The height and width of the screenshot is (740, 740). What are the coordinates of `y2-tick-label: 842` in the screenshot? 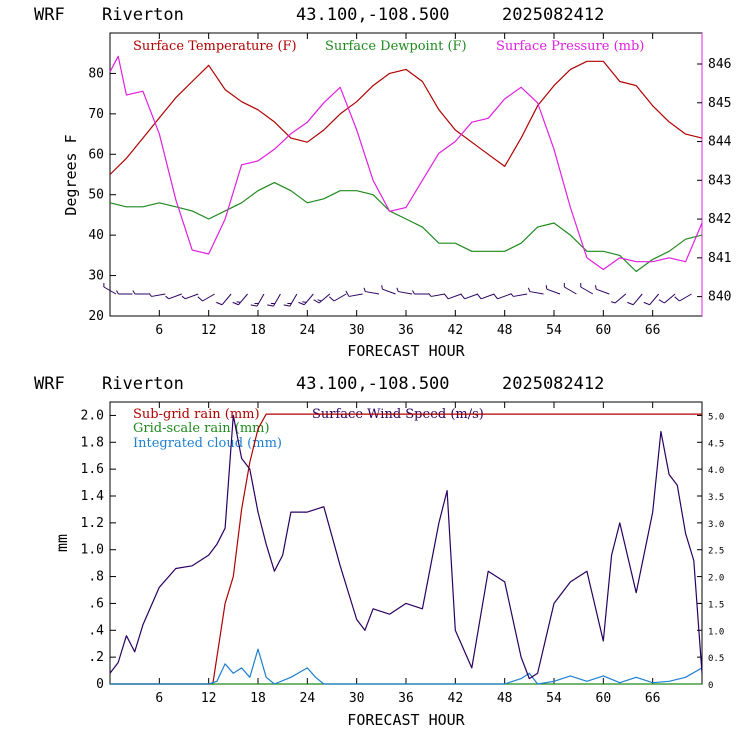 It's located at (719, 219).